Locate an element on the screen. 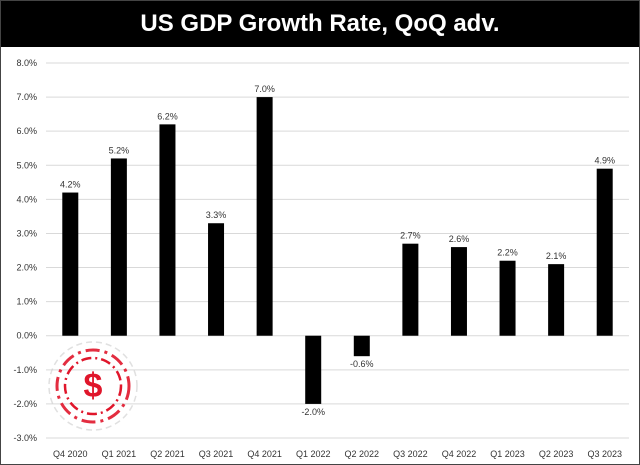  x-tick-label: Q2 2021 is located at coordinates (167, 454).